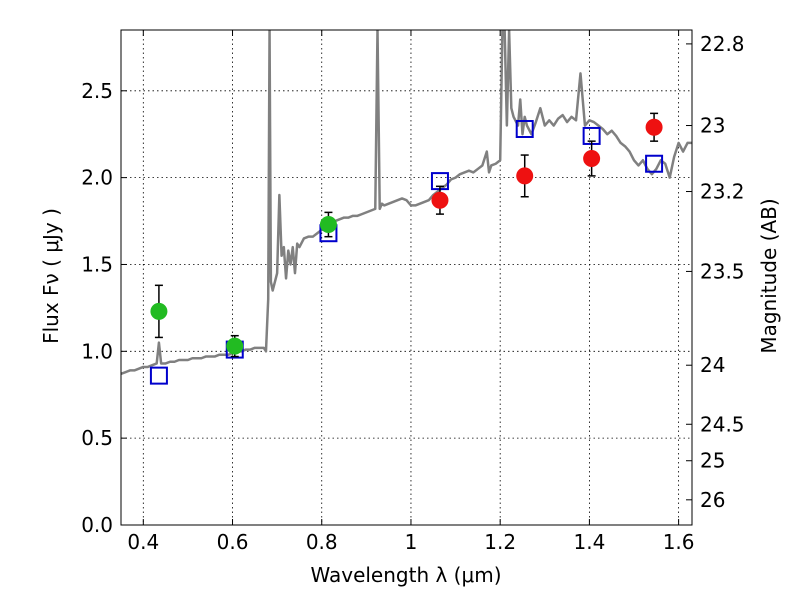  Describe the element at coordinates (679, 542) in the screenshot. I see `x-tick-label-6: 1.6` at that location.